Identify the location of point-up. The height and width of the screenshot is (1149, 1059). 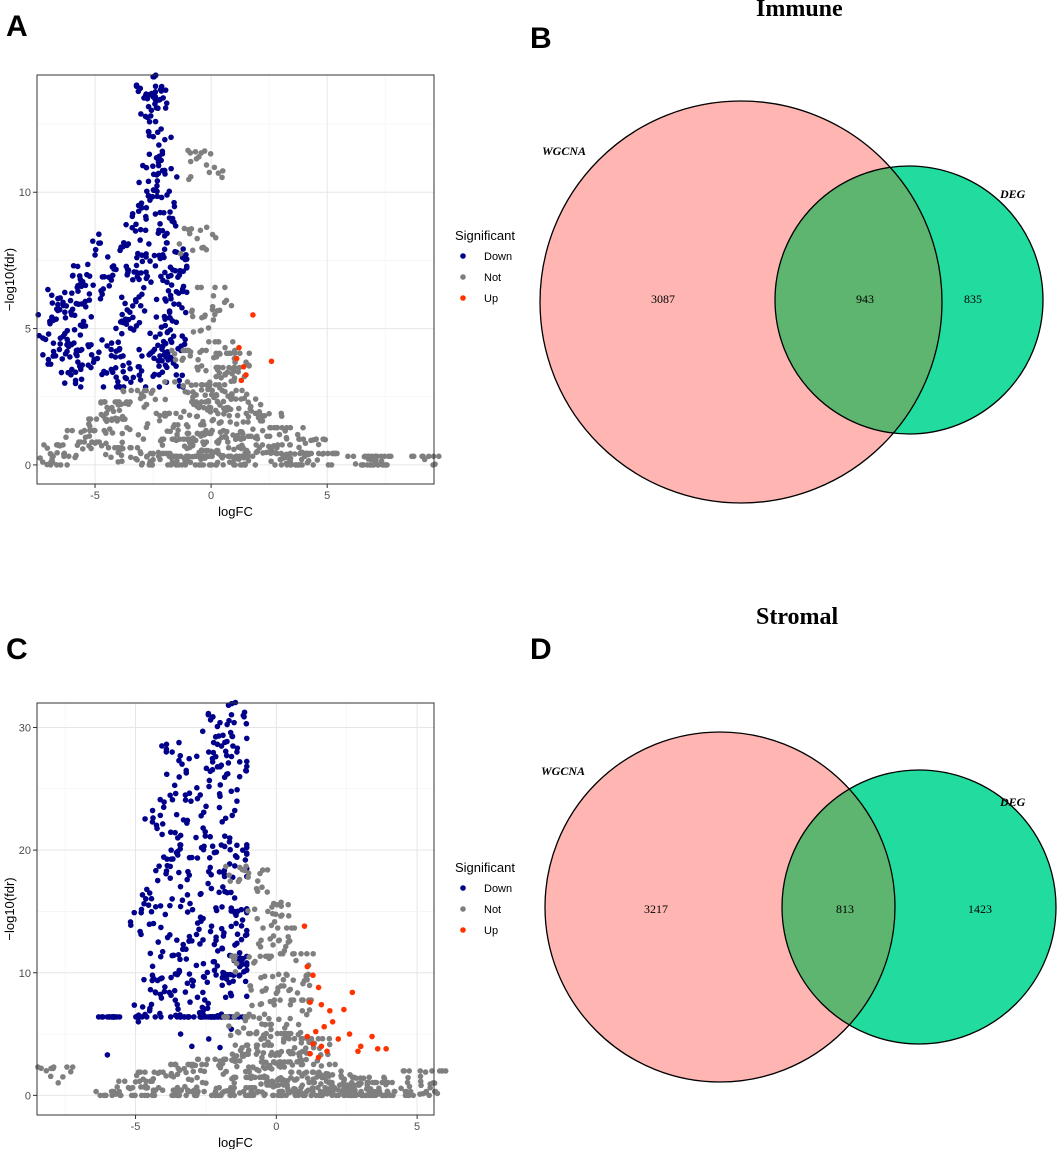
(321, 1046).